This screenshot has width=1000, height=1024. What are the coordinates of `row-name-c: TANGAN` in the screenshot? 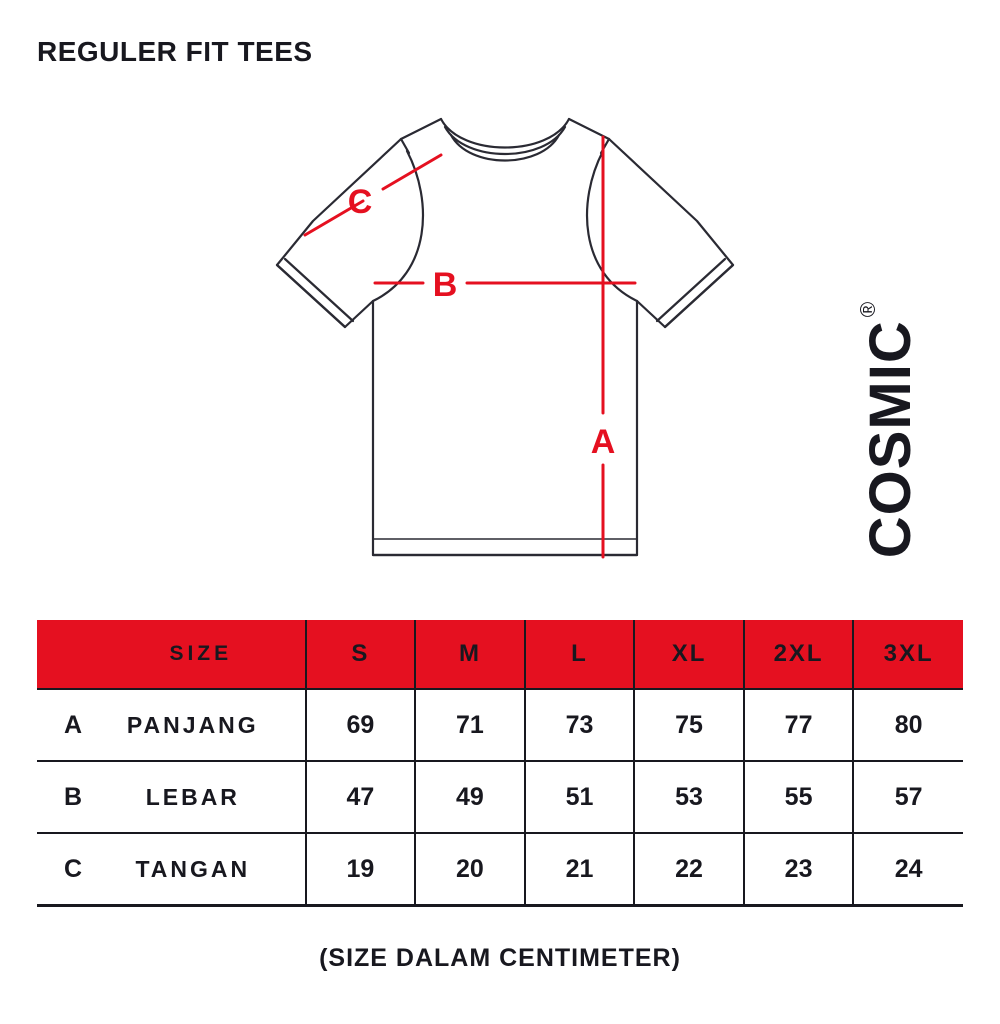 It's located at (193, 868).